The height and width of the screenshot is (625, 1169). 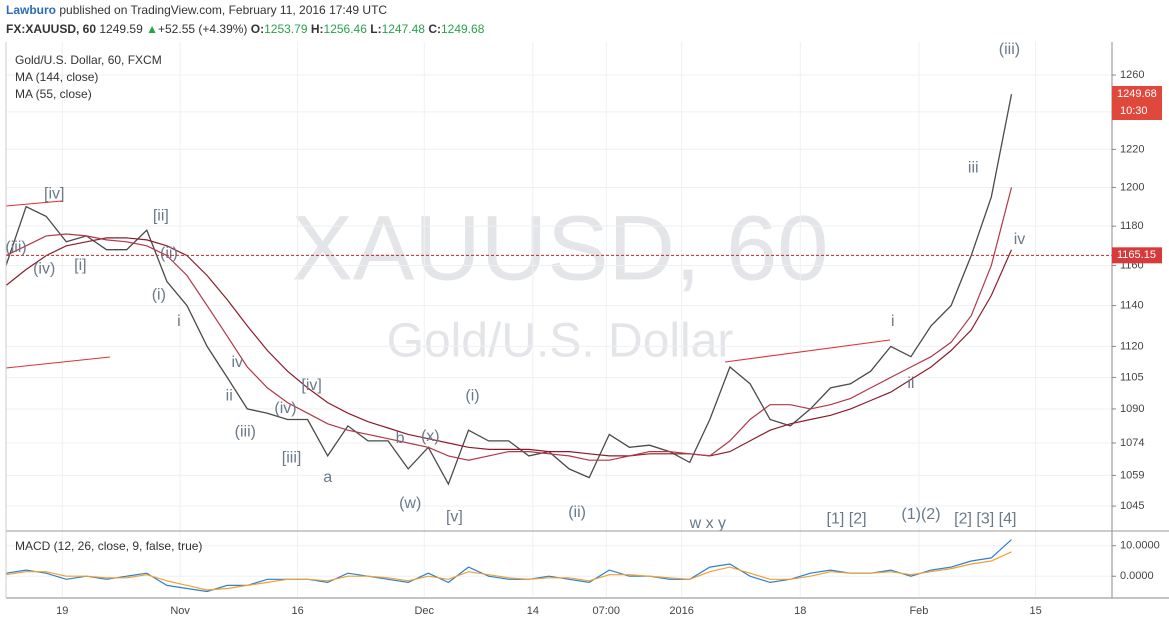 What do you see at coordinates (346, 29) in the screenshot?
I see `h-value: 1256.46` at bounding box center [346, 29].